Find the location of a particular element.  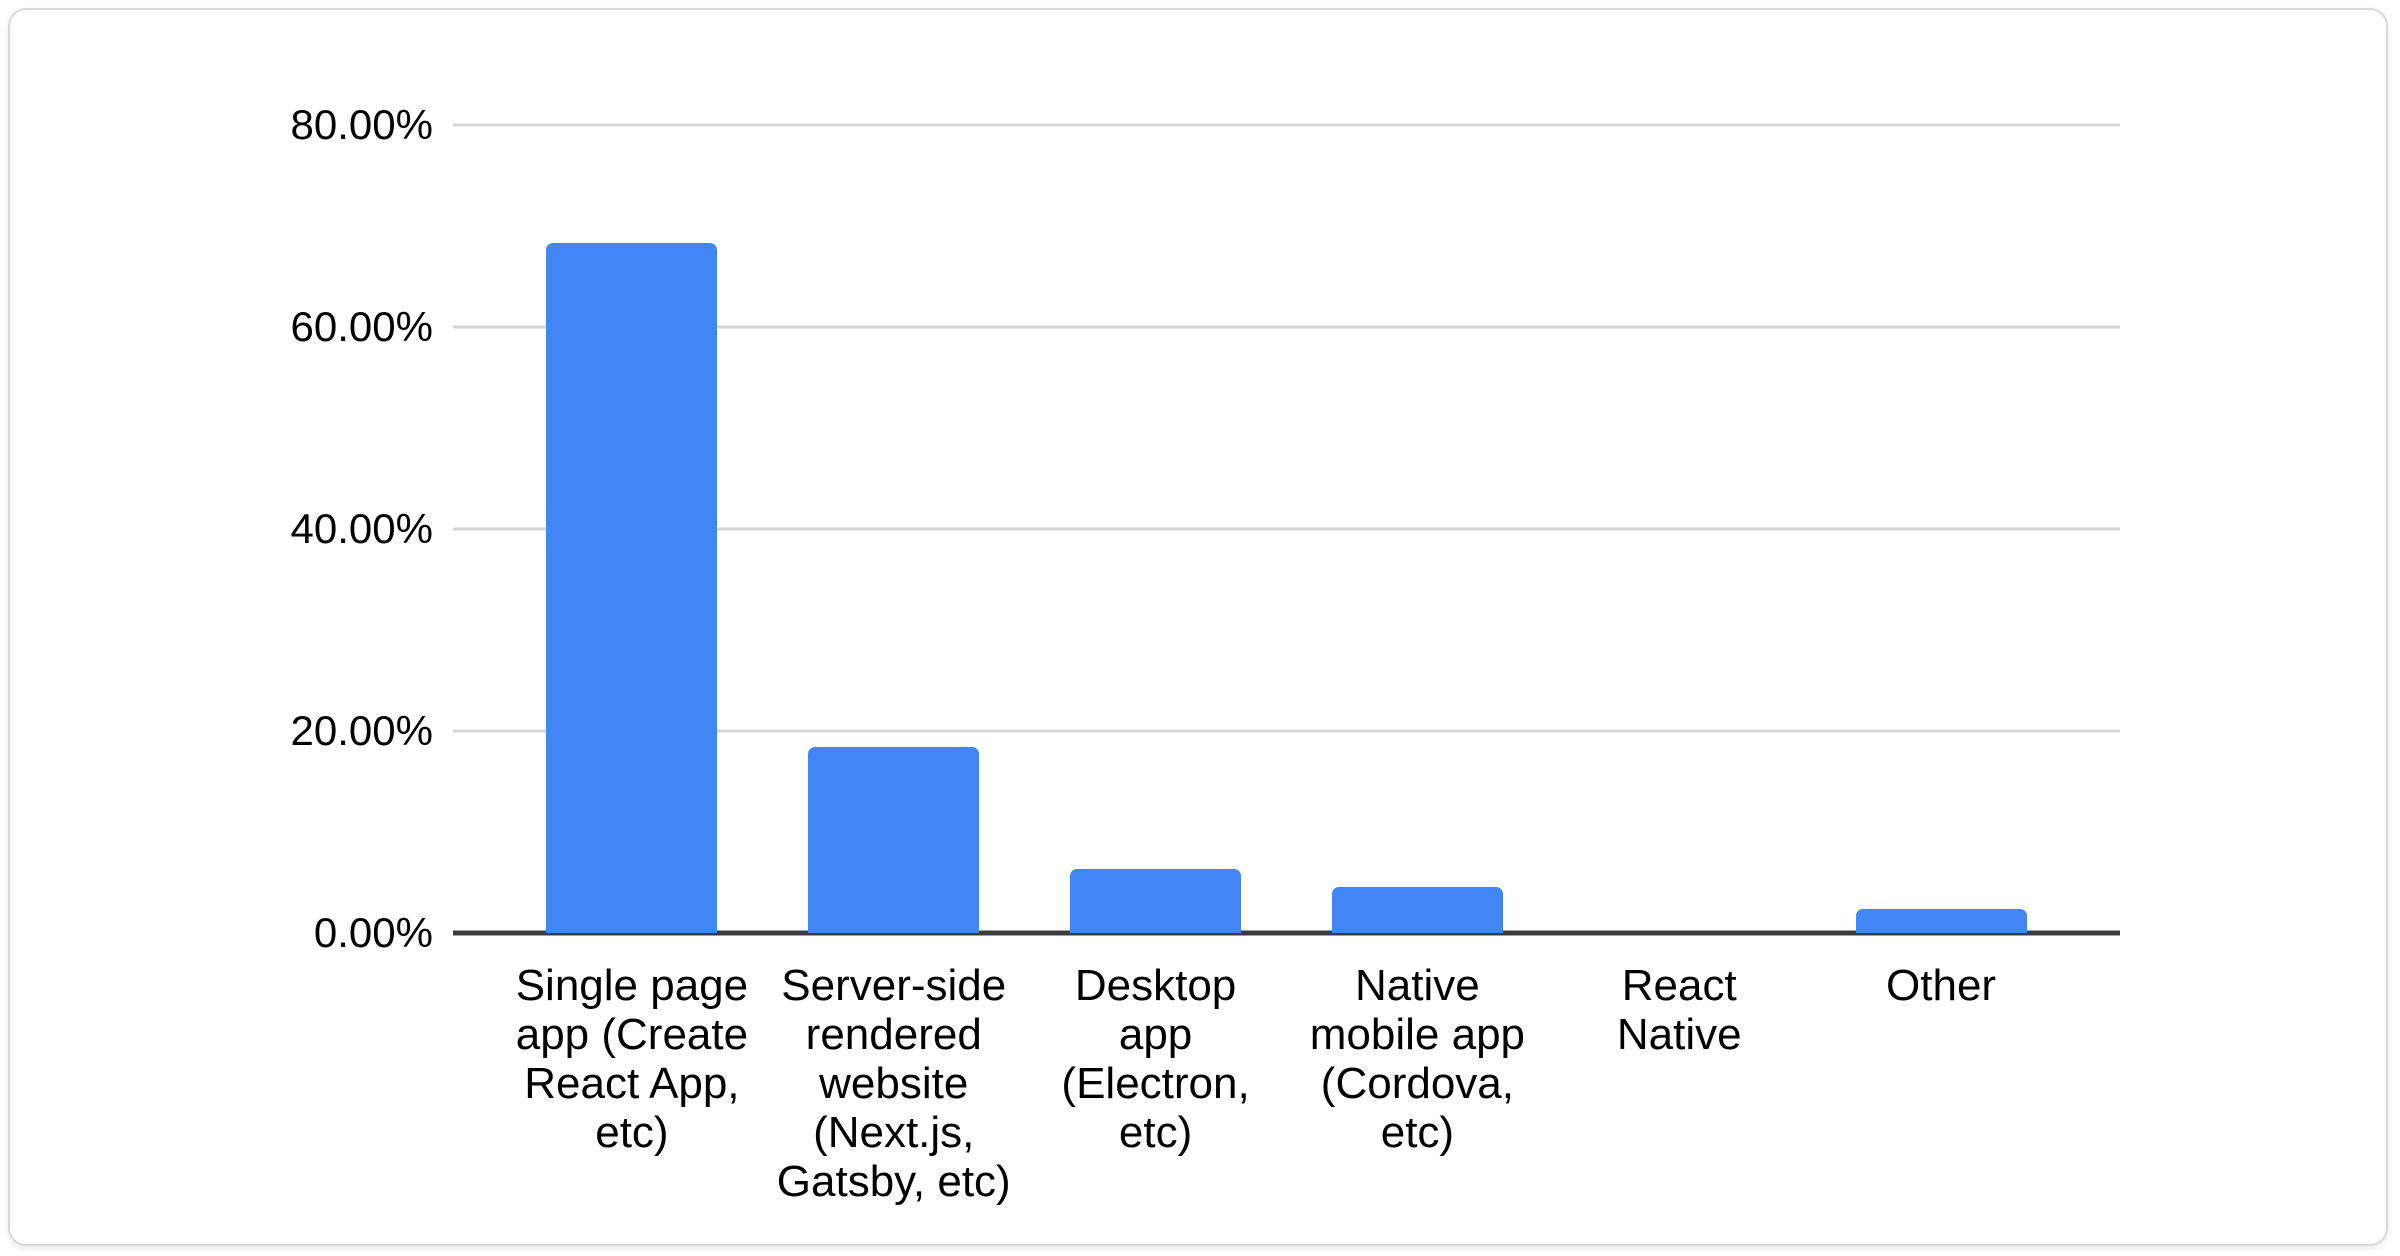

x-axis-line is located at coordinates (1286, 933).